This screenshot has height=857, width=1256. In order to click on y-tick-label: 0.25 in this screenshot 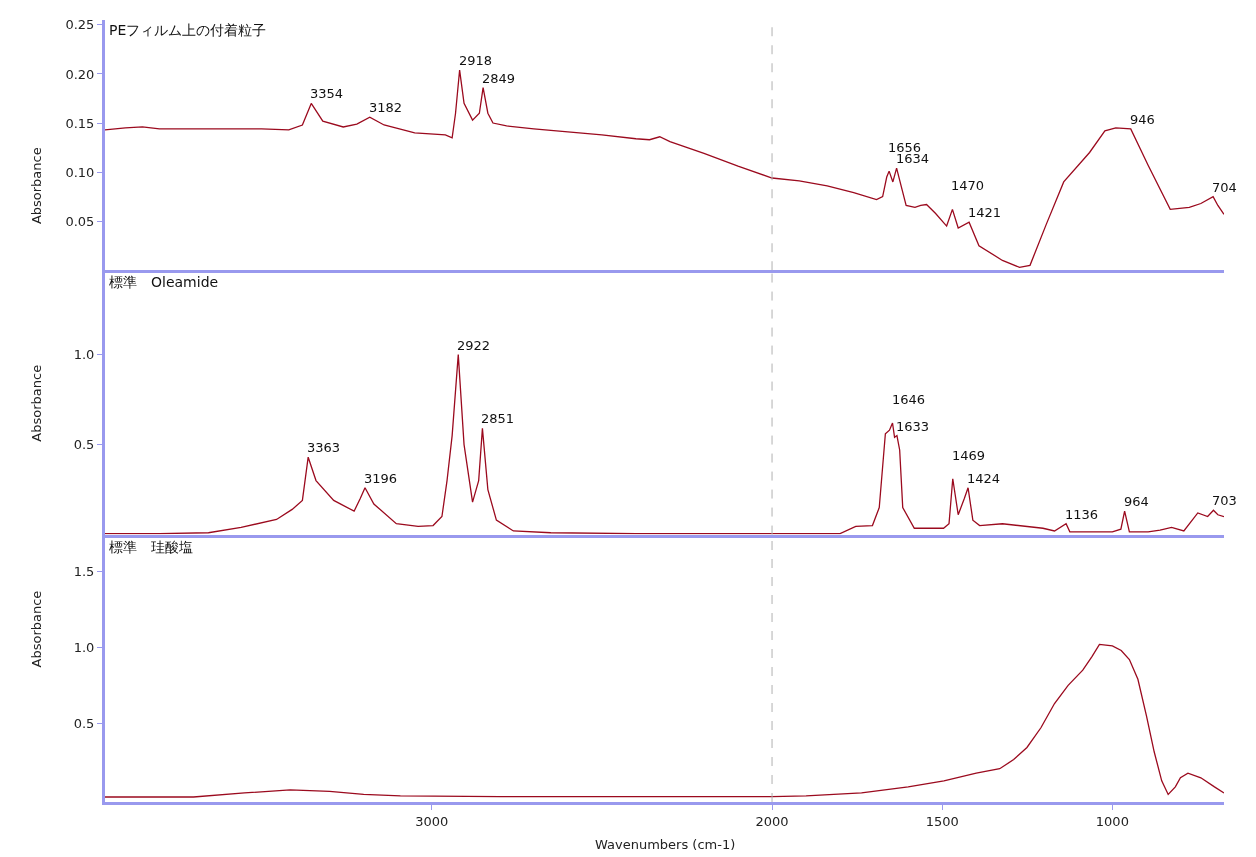, I will do `click(80, 25)`.